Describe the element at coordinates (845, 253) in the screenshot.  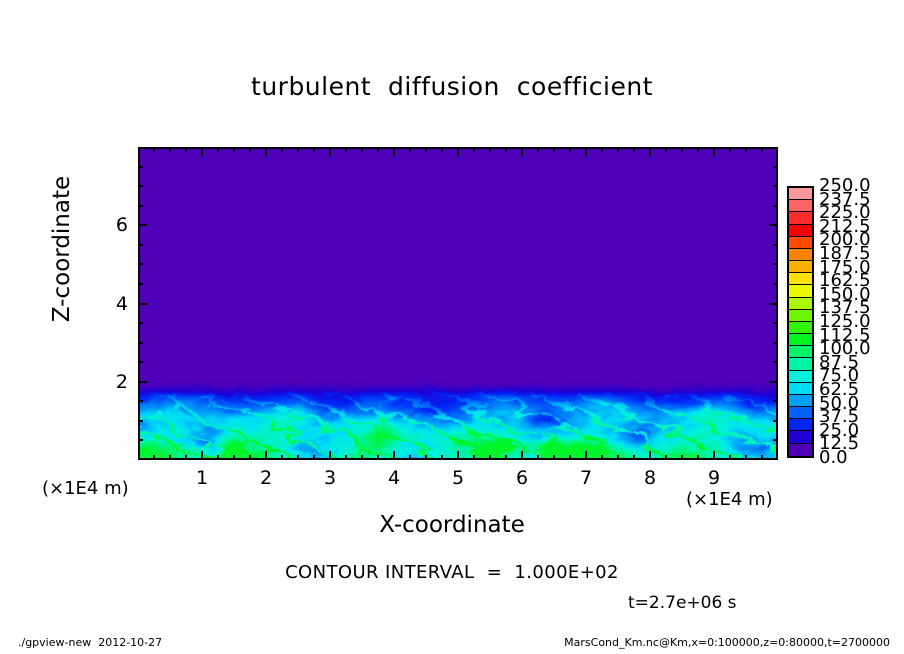
I see `colorbar-tick-label: 187.5` at that location.